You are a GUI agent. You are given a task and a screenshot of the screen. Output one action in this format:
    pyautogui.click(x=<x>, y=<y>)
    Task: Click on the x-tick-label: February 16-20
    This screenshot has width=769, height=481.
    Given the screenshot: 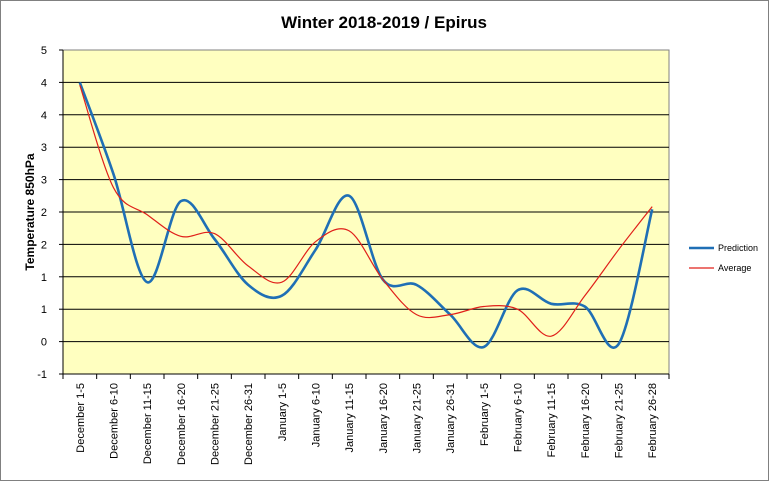 What is the action you would take?
    pyautogui.click(x=586, y=420)
    